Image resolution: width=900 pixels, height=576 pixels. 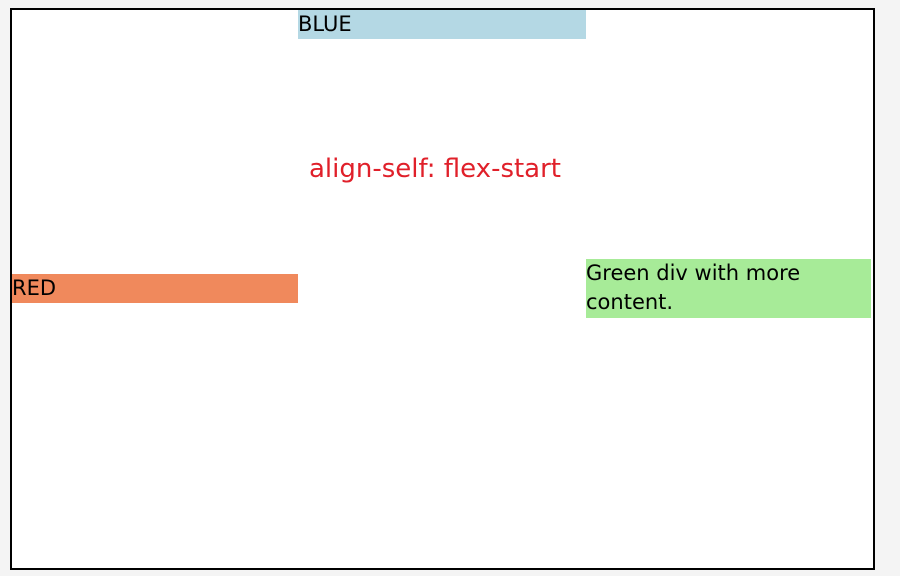 I want to click on red-box: RED, so click(x=155, y=288).